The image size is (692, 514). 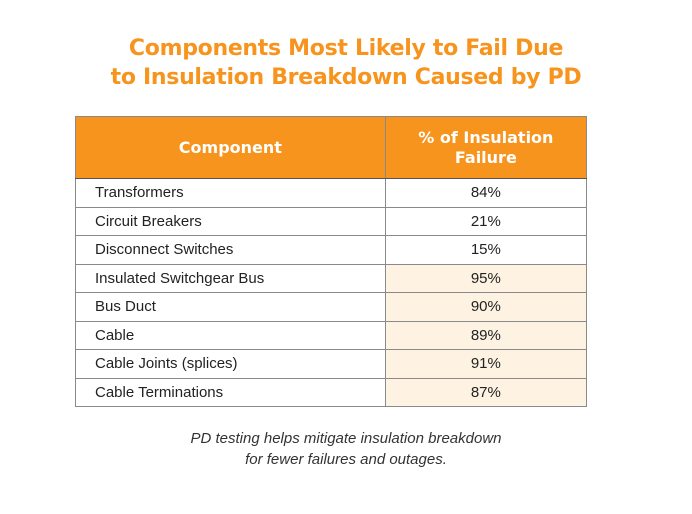 I want to click on chart-title-line-1: Components Most Likely to Fail Due, so click(x=346, y=48).